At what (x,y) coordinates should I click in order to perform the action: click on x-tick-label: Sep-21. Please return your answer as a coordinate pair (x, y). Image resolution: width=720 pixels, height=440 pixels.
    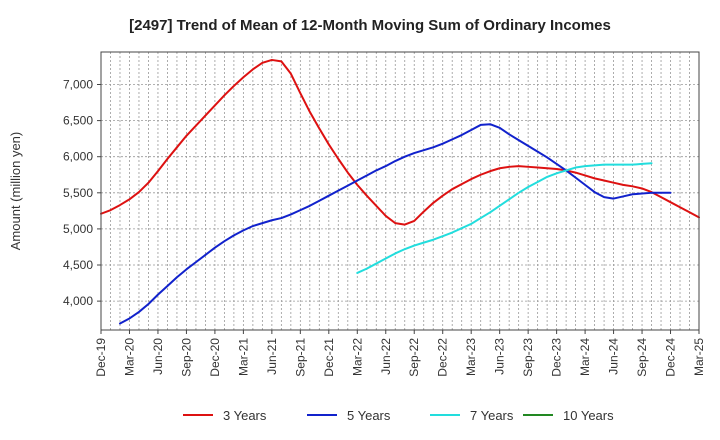
    Looking at the image, I should click on (300, 357).